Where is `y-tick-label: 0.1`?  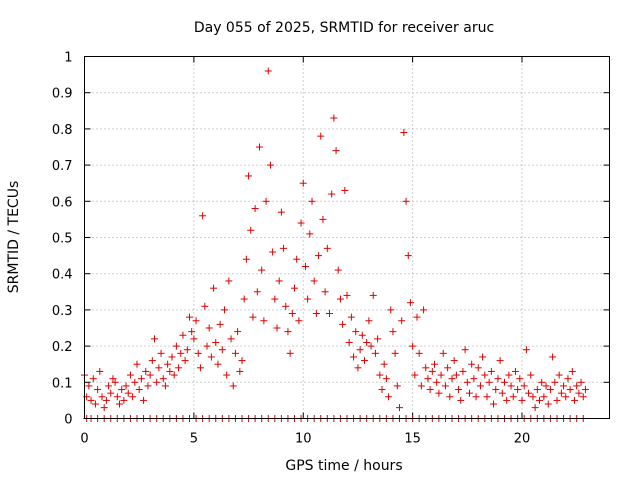
y-tick-label: 0.1 is located at coordinates (62, 383).